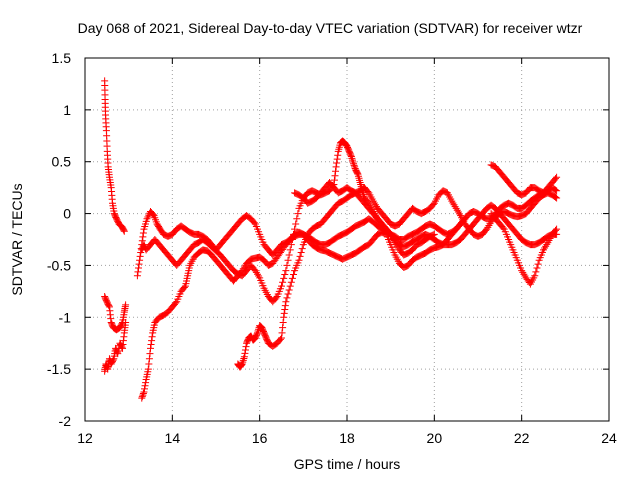 The height and width of the screenshot is (480, 640). What do you see at coordinates (17, 239) in the screenshot?
I see `y-axis-label: SDTVAR / TECUs` at bounding box center [17, 239].